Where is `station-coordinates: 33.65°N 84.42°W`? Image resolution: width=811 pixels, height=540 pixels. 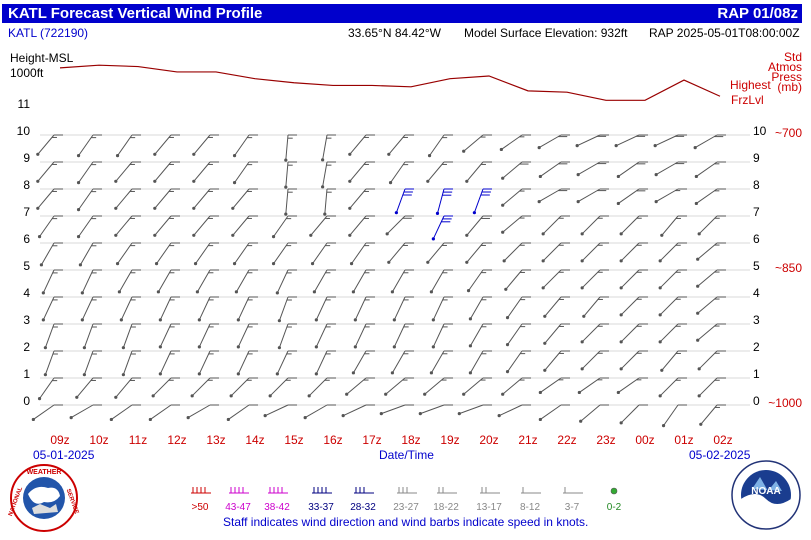 station-coordinates: 33.65°N 84.42°W is located at coordinates (394, 33).